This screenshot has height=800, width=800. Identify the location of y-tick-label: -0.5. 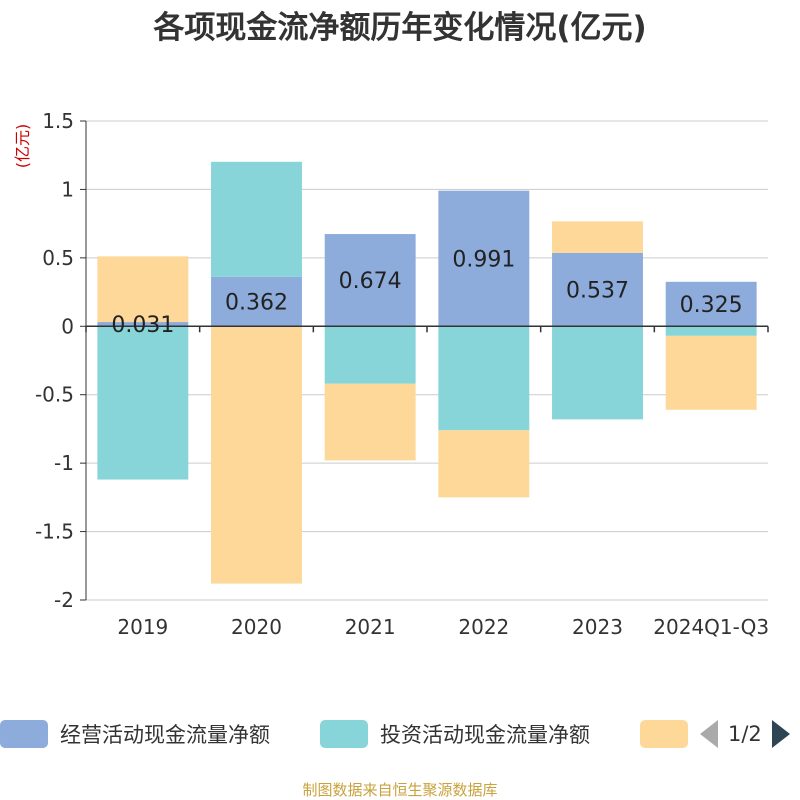
(54, 395).